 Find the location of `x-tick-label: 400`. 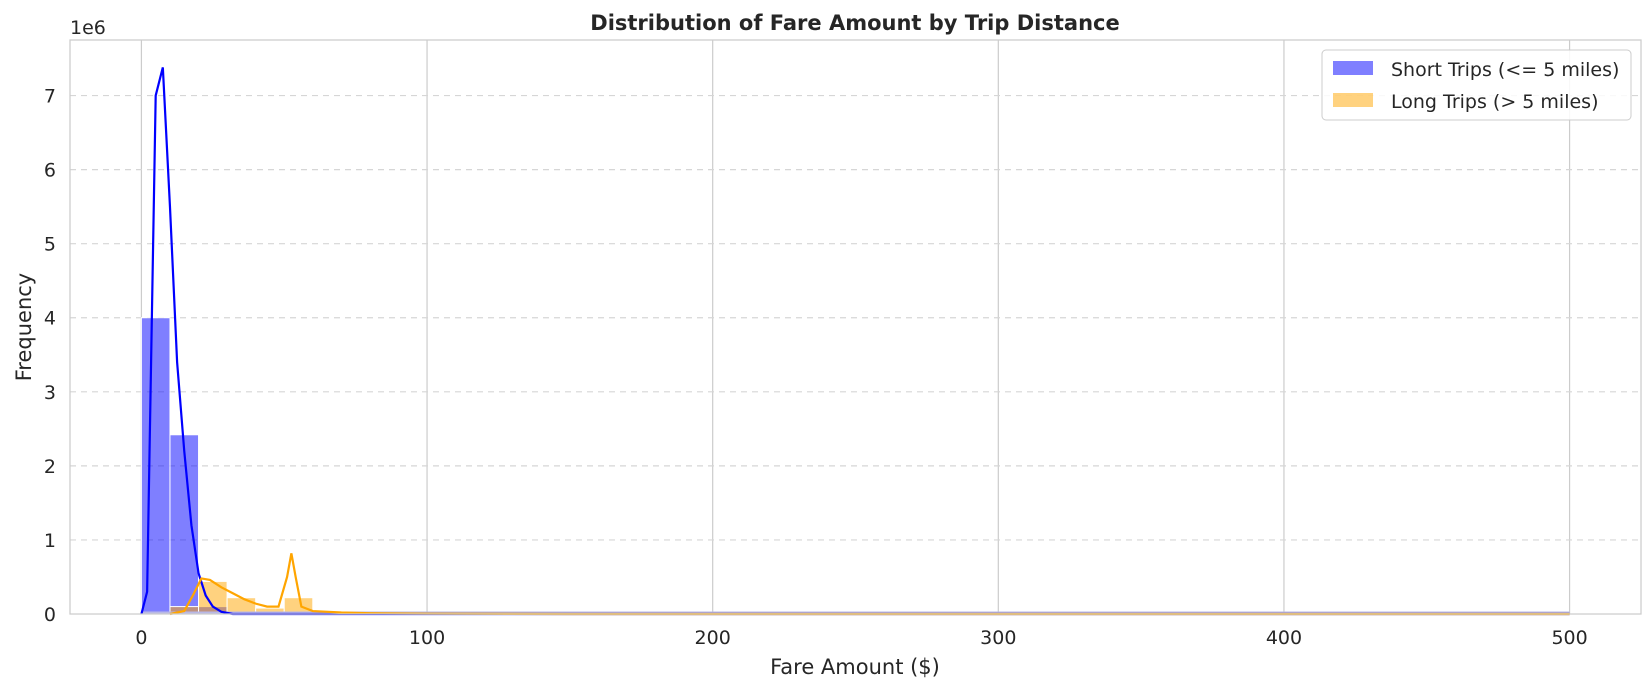

x-tick-label: 400 is located at coordinates (1284, 638).